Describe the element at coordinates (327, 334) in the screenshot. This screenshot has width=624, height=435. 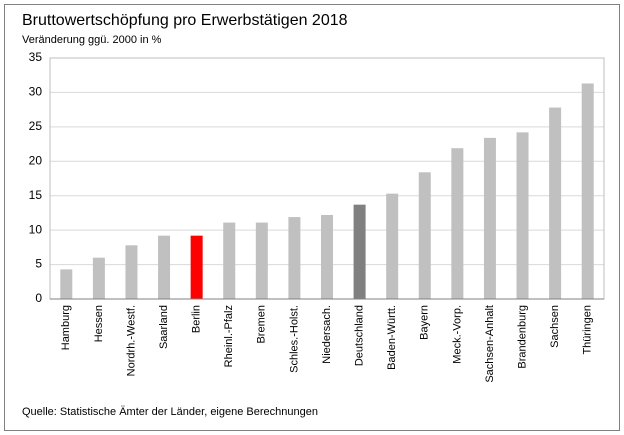
I see `x-tick-label: Niedersach.` at that location.